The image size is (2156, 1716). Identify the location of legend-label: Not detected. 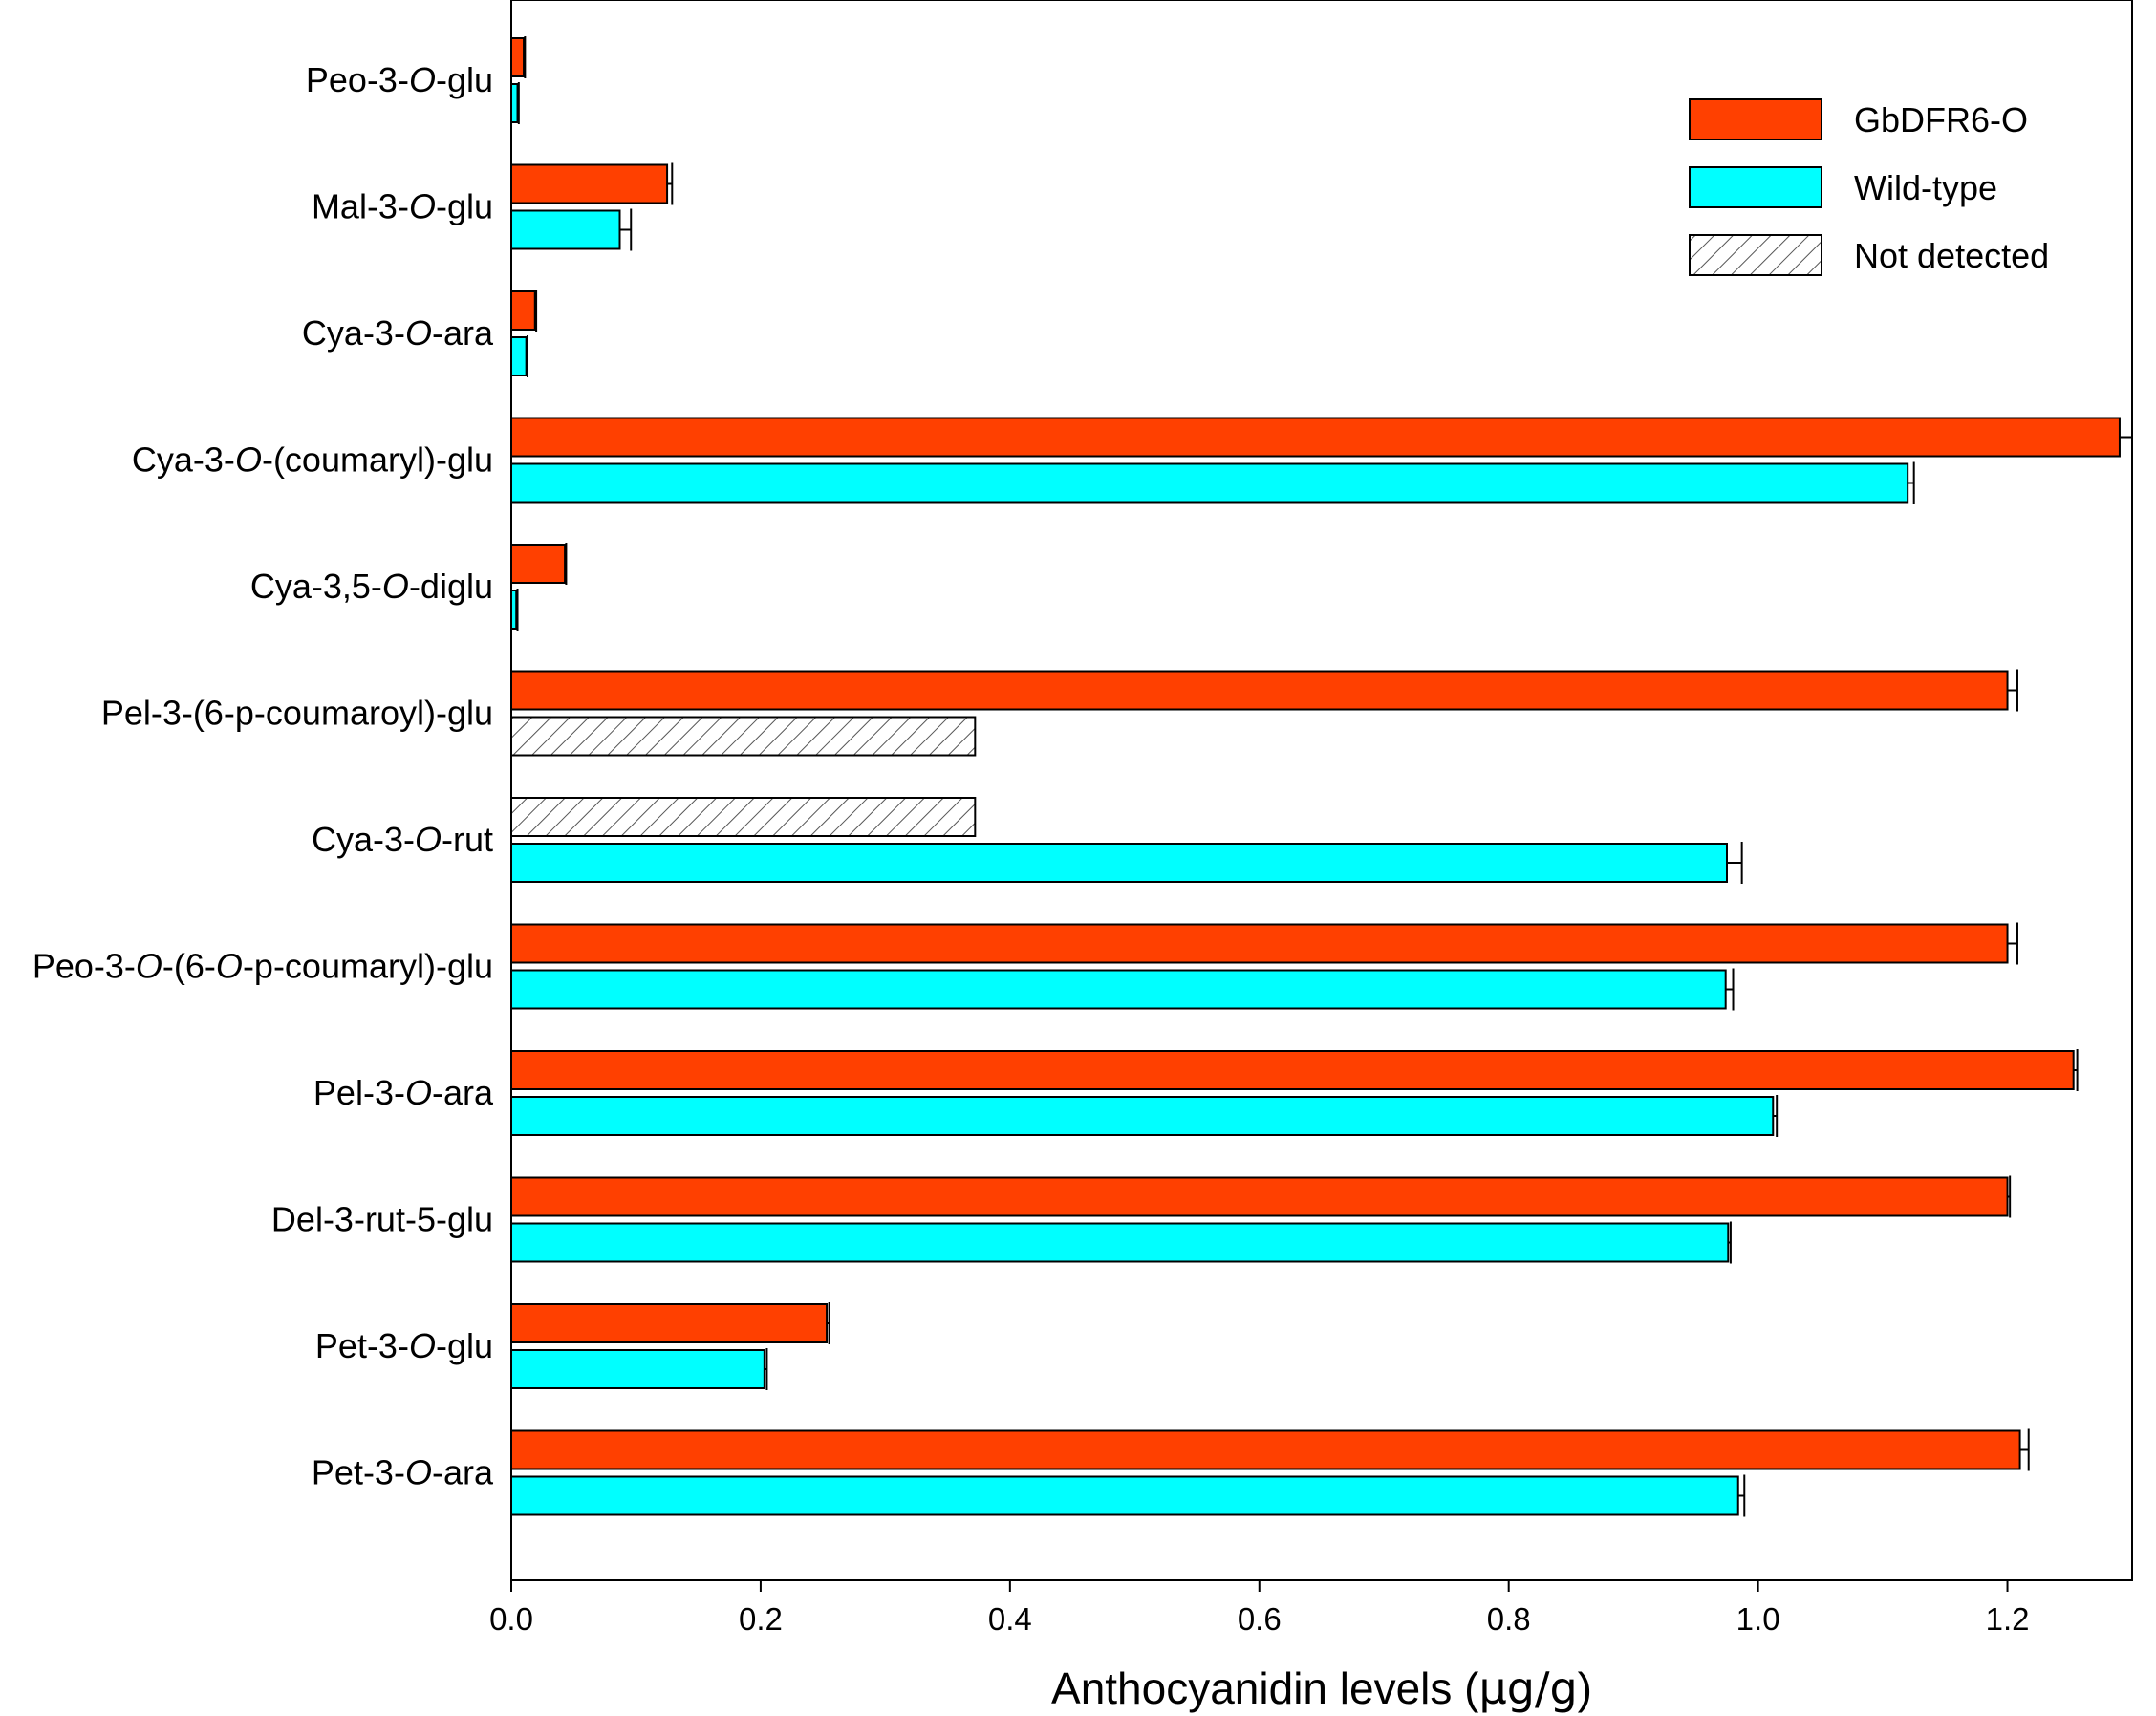
(1951, 255).